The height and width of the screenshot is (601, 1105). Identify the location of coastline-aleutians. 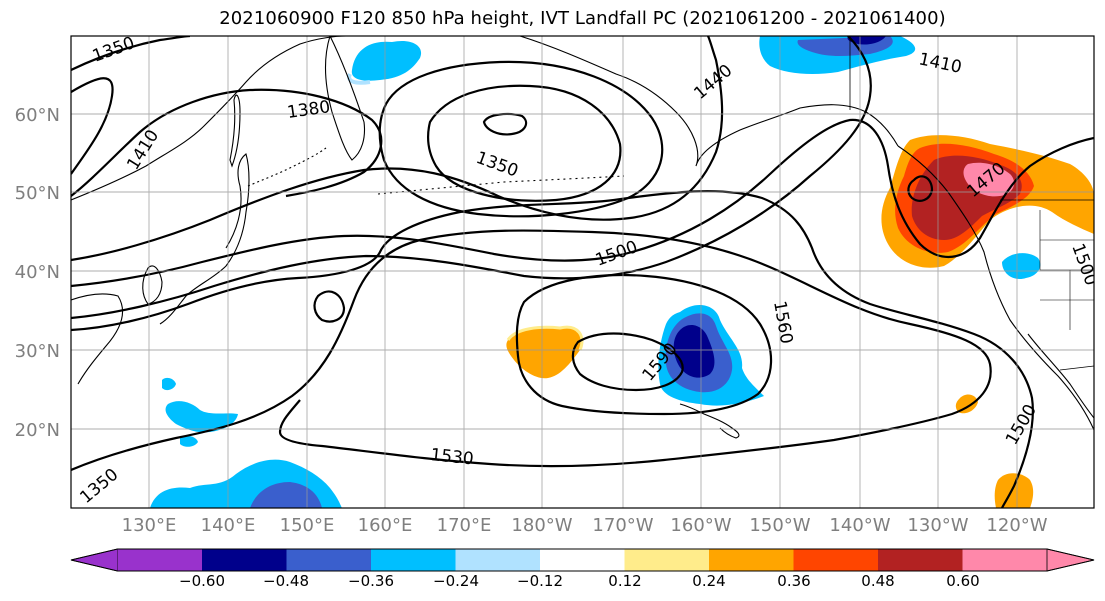
(501, 185).